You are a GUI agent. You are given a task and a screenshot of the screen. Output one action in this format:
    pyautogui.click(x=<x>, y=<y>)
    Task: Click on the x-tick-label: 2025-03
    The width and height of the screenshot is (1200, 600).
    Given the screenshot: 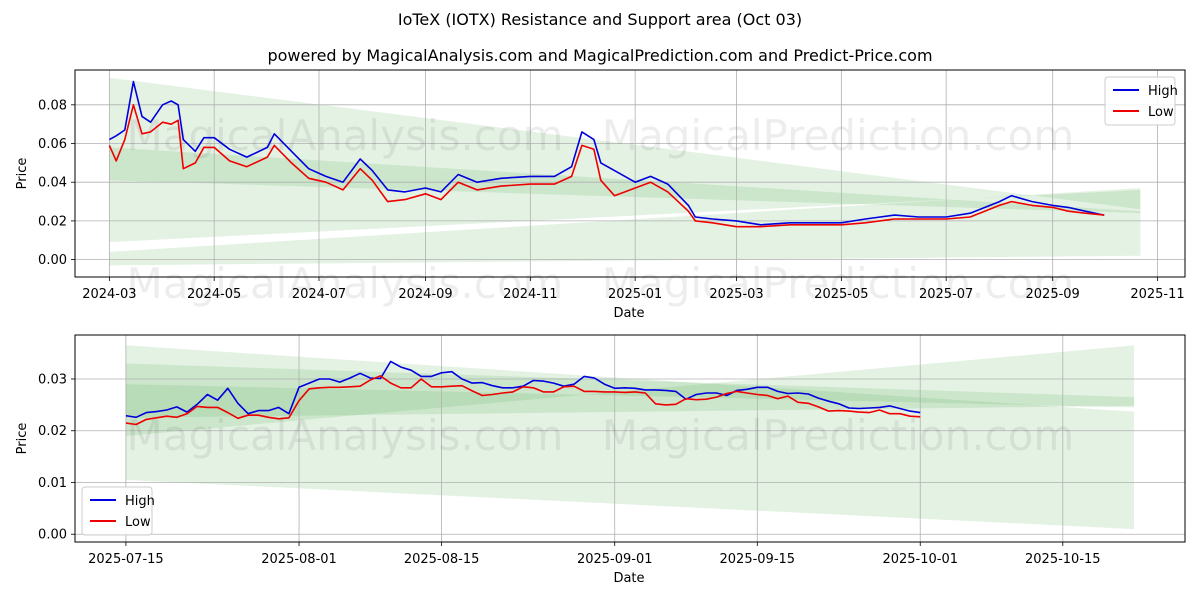 What is the action you would take?
    pyautogui.click(x=736, y=294)
    